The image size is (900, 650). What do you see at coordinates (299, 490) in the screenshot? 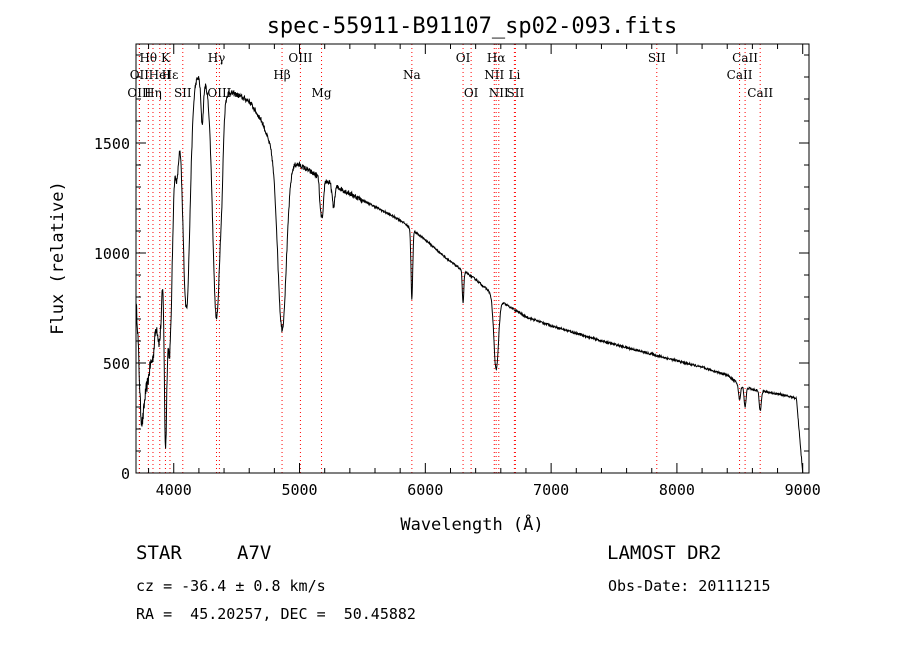
I see `x-tick-label: 5000` at bounding box center [299, 490].